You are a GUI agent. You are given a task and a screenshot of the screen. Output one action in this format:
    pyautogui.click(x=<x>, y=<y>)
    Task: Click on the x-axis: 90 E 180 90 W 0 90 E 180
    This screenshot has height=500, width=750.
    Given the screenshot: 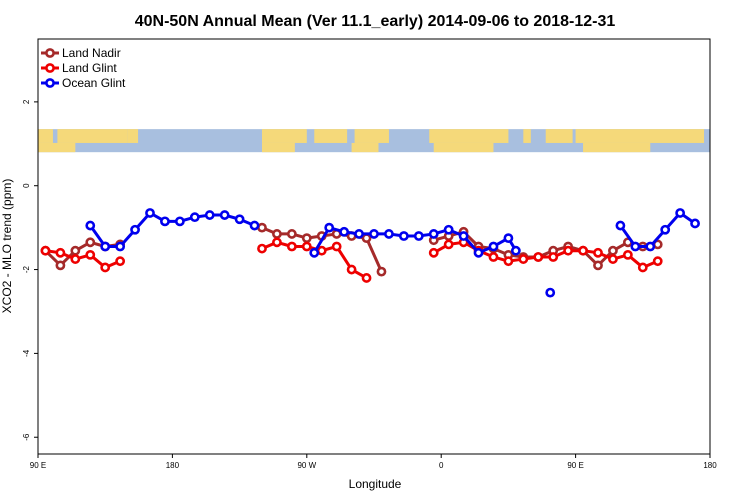 What is the action you would take?
    pyautogui.click(x=373, y=462)
    